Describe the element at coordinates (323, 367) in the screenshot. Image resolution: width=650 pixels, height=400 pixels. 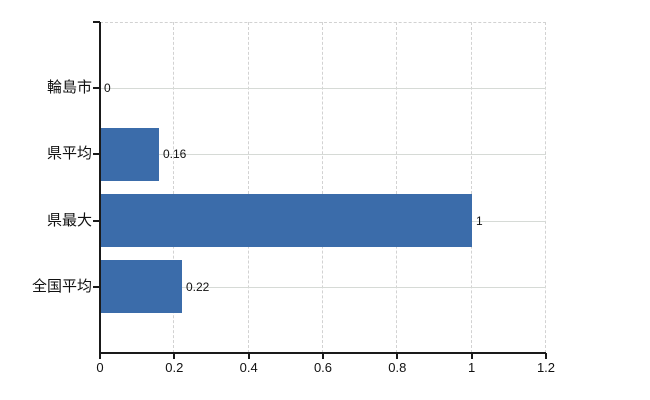
I see `x-axis-tick-label: 0.6` at that location.